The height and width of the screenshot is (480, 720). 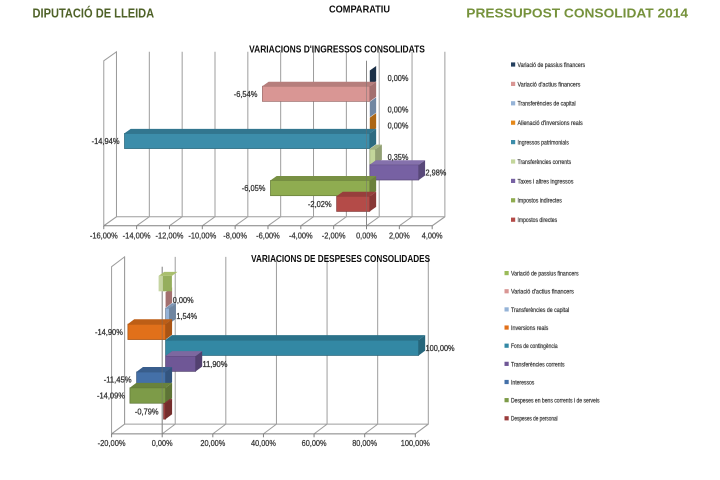 What do you see at coordinates (577, 12) in the screenshot?
I see `svg-text: PRESSUPOST CONSOLIDAT 2014` at bounding box center [577, 12].